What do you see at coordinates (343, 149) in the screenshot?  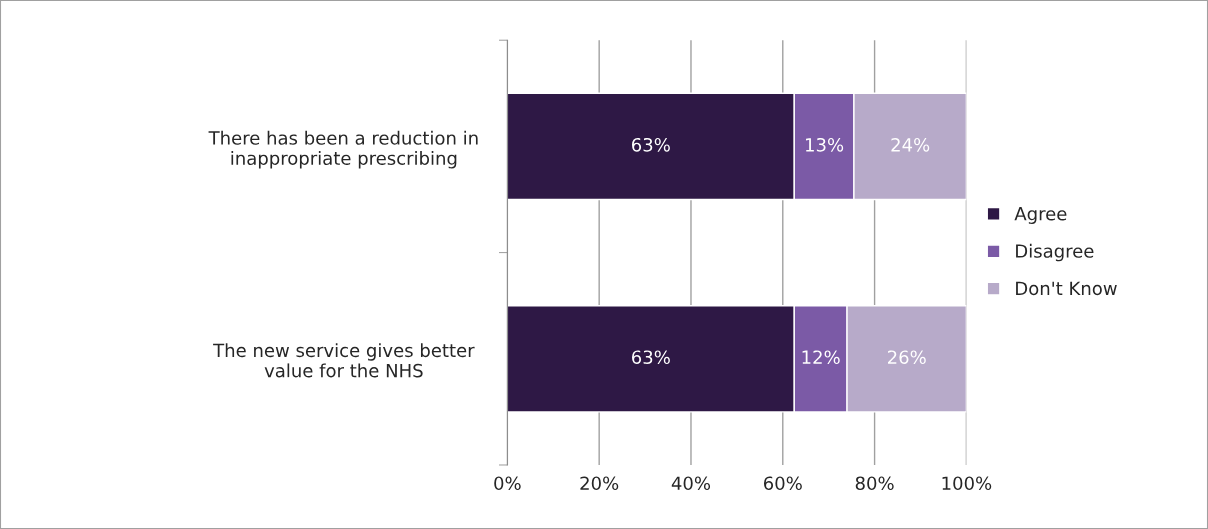 I see `y-tick-label: There has been a reduction in inappropriate prescribing` at bounding box center [343, 149].